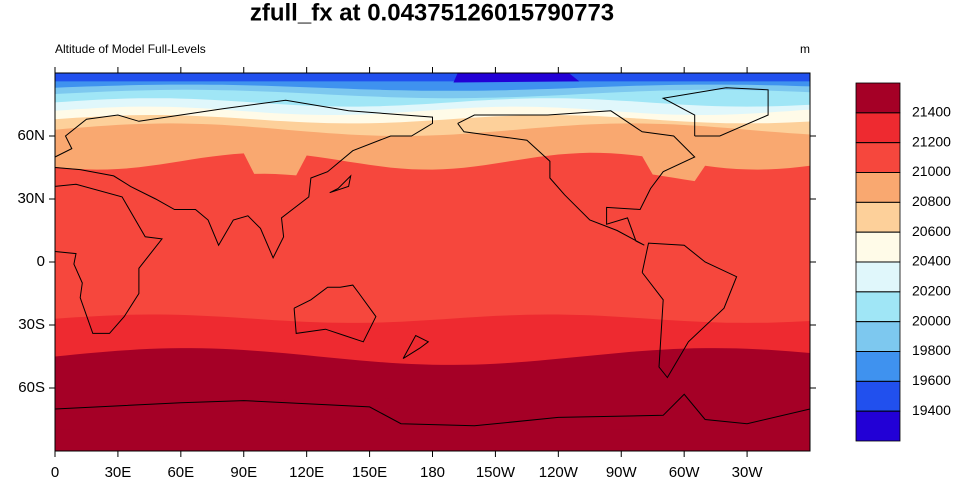  I want to click on colorbar-label: 21200, so click(931, 141).